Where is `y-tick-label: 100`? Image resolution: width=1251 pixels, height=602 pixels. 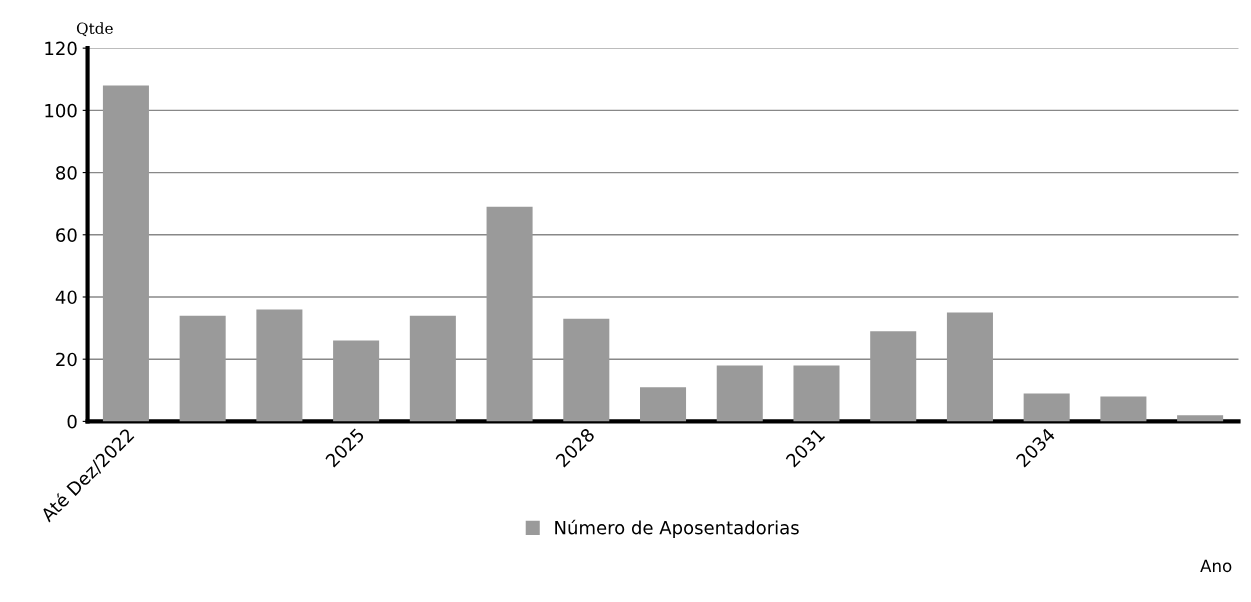
y-tick-label: 100 is located at coordinates (61, 110).